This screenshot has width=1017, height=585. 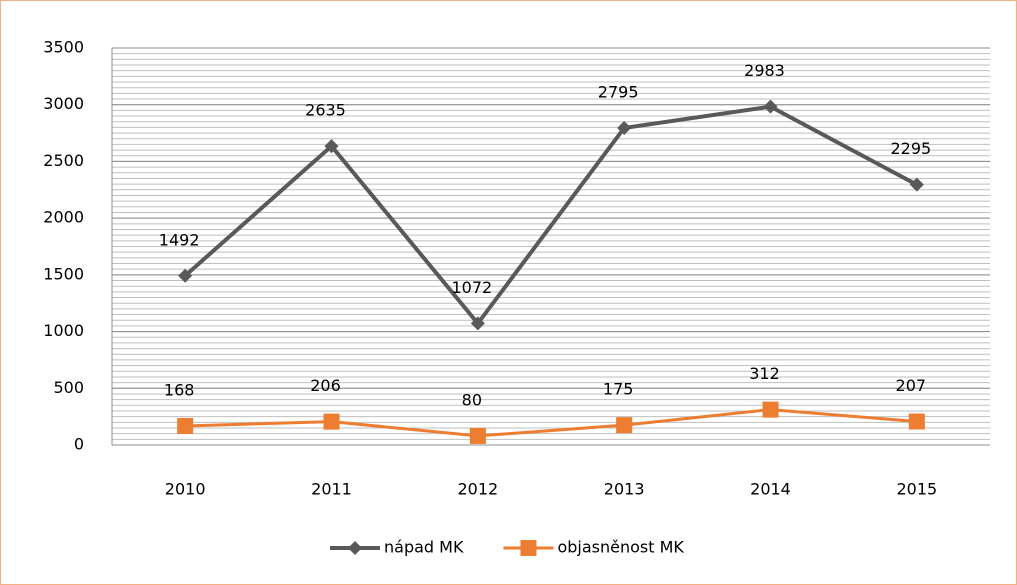 I want to click on data-label: 1072, so click(x=471, y=287).